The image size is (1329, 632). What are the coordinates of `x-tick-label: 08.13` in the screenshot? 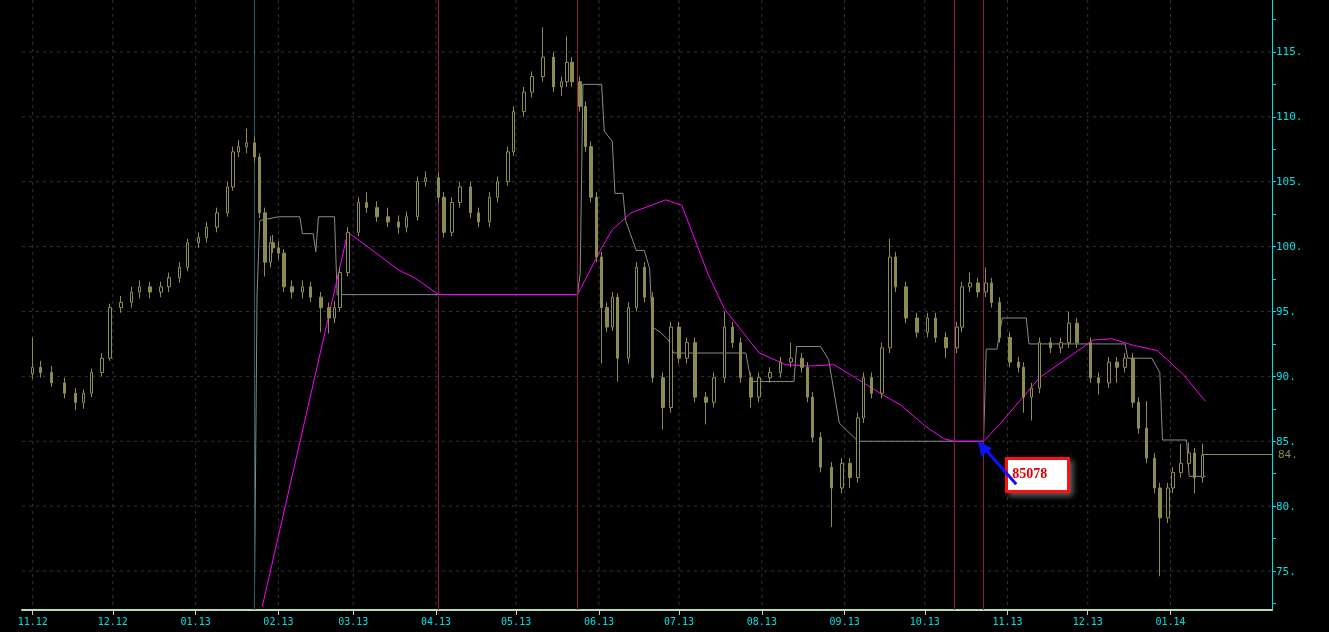 It's located at (761, 621).